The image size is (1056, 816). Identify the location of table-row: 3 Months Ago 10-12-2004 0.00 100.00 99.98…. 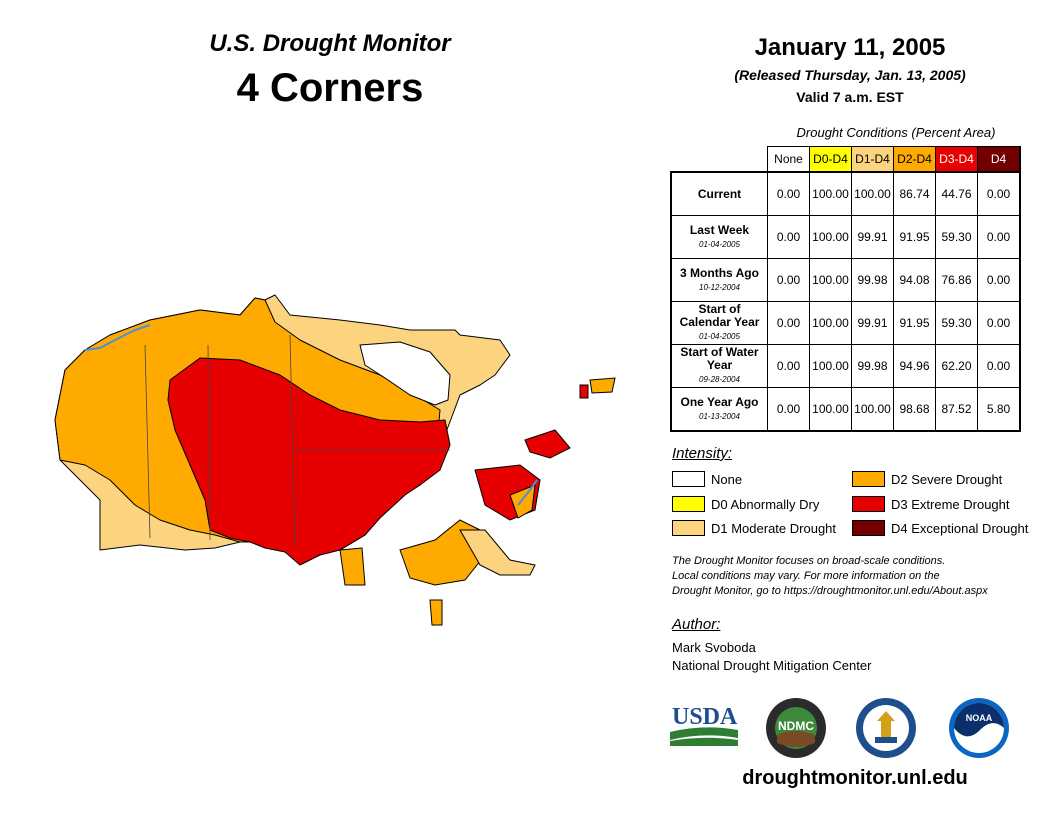
(845, 280).